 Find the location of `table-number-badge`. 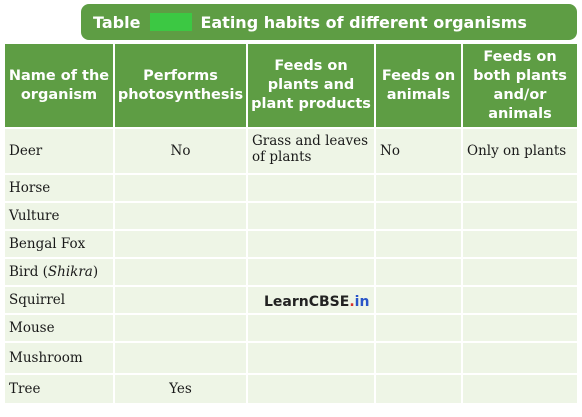

table-number-badge is located at coordinates (171, 22).